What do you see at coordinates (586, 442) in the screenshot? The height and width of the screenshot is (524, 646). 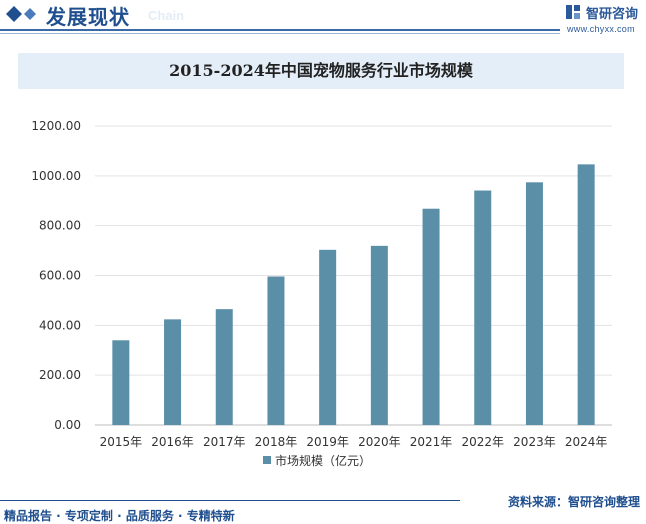 I see `x-tick-label: 2024年` at bounding box center [586, 442].